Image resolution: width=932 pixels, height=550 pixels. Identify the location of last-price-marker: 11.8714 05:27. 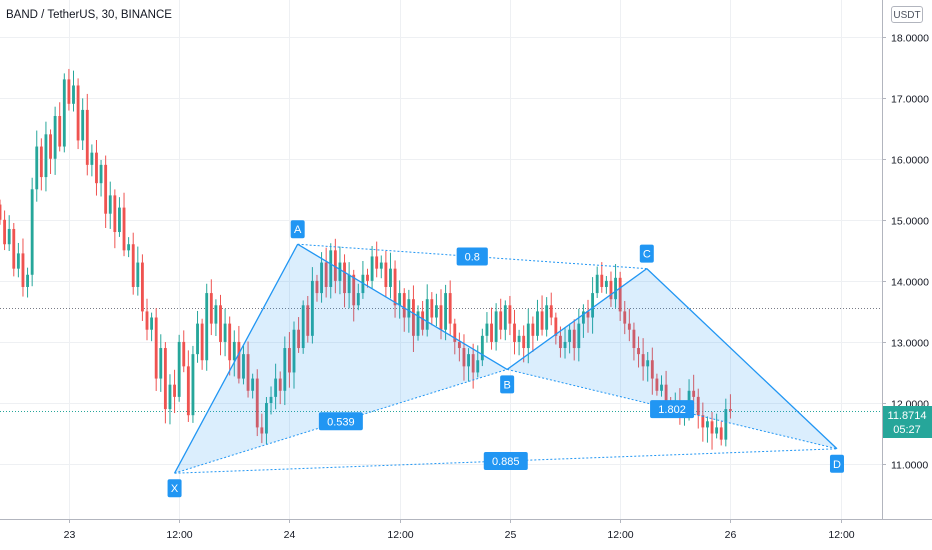
(907, 422).